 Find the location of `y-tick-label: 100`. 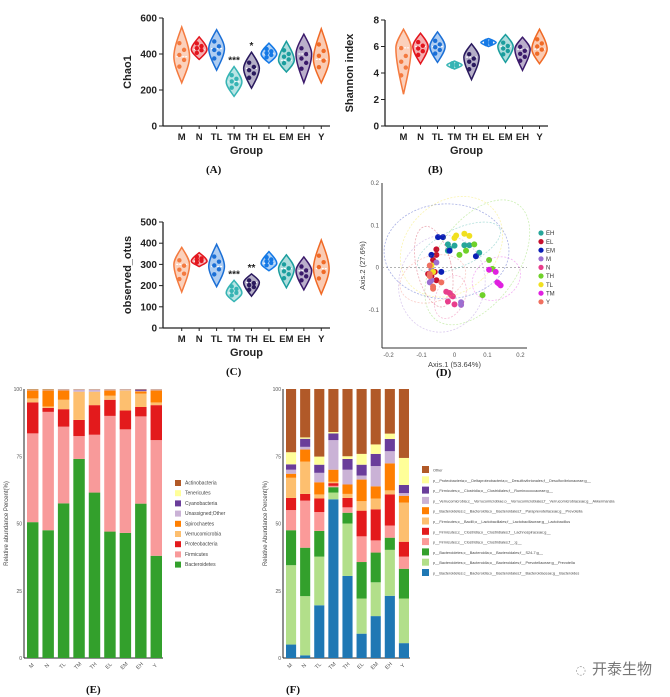

y-tick-label: 100 is located at coordinates (148, 307).